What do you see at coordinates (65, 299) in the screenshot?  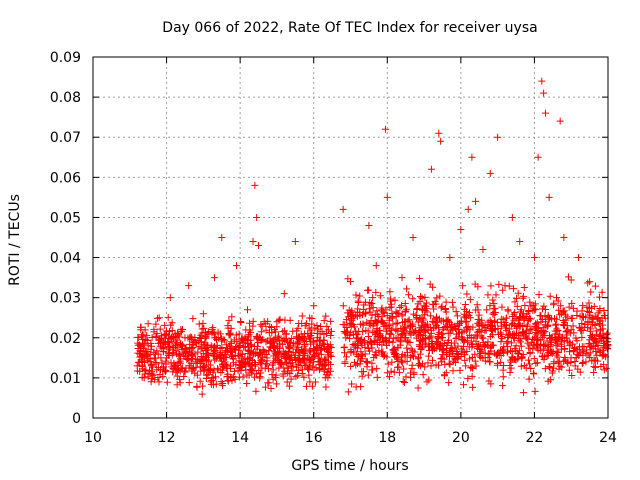 I see `y-tick-label: 0.03` at bounding box center [65, 299].